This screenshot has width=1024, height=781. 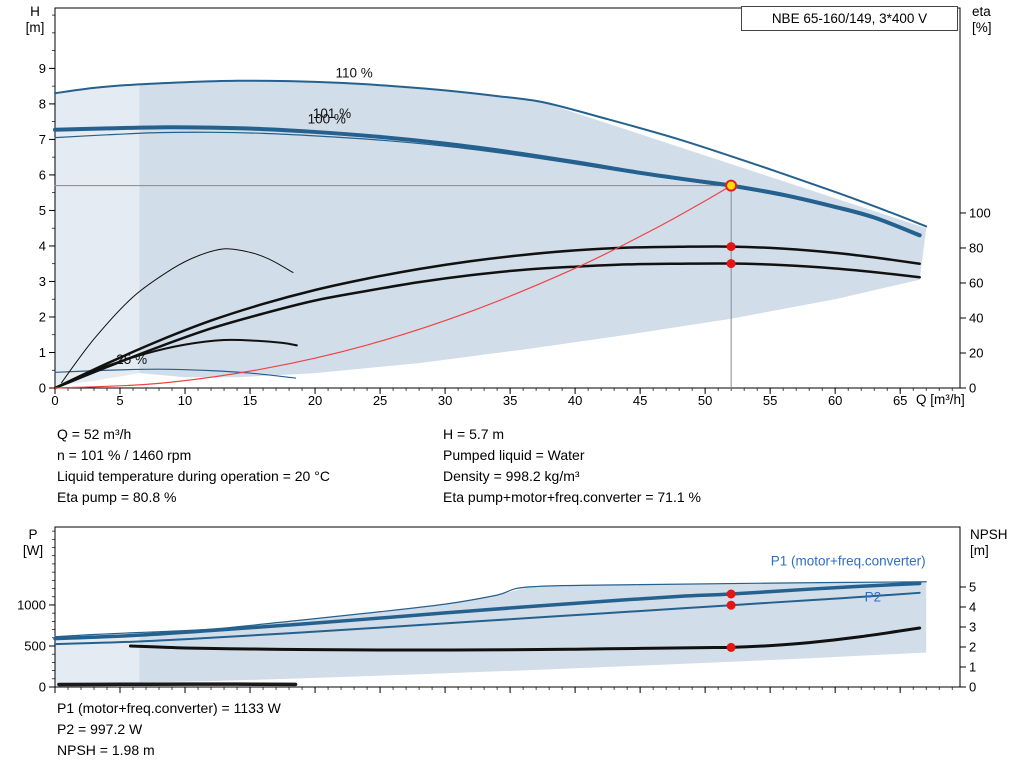 What do you see at coordinates (525, 639) in the screenshot?
I see `npsh-curve` at bounding box center [525, 639].